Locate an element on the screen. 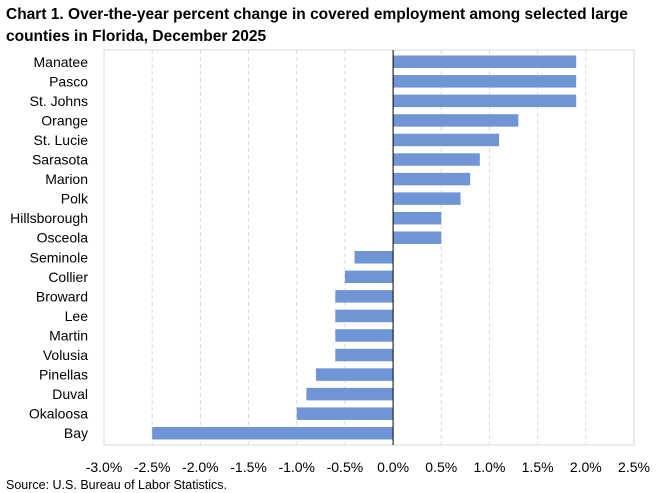 The height and width of the screenshot is (493, 660). bar-collier is located at coordinates (369, 277).